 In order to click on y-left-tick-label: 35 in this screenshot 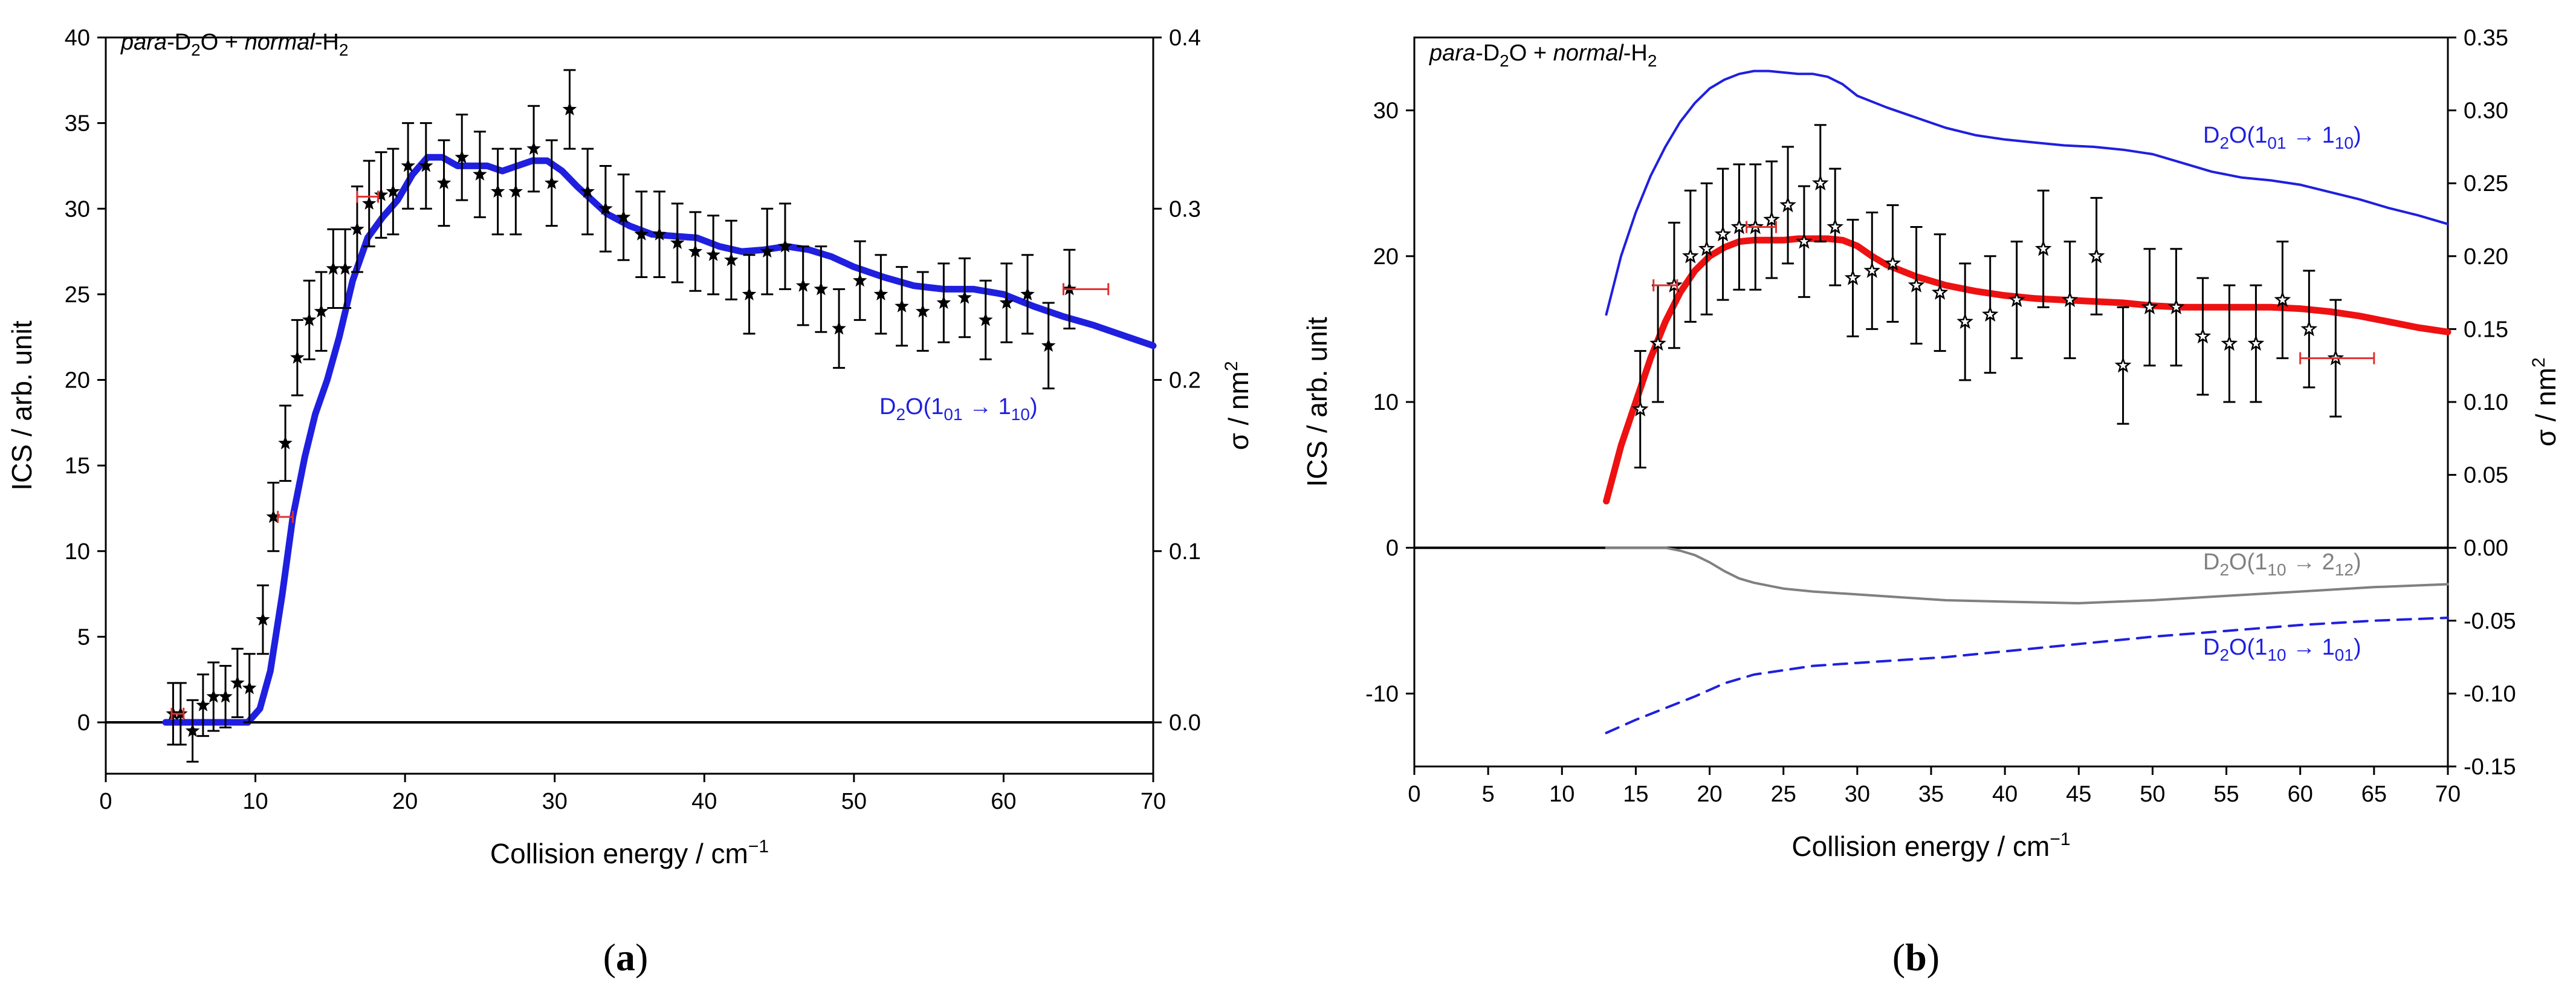, I will do `click(77, 124)`.